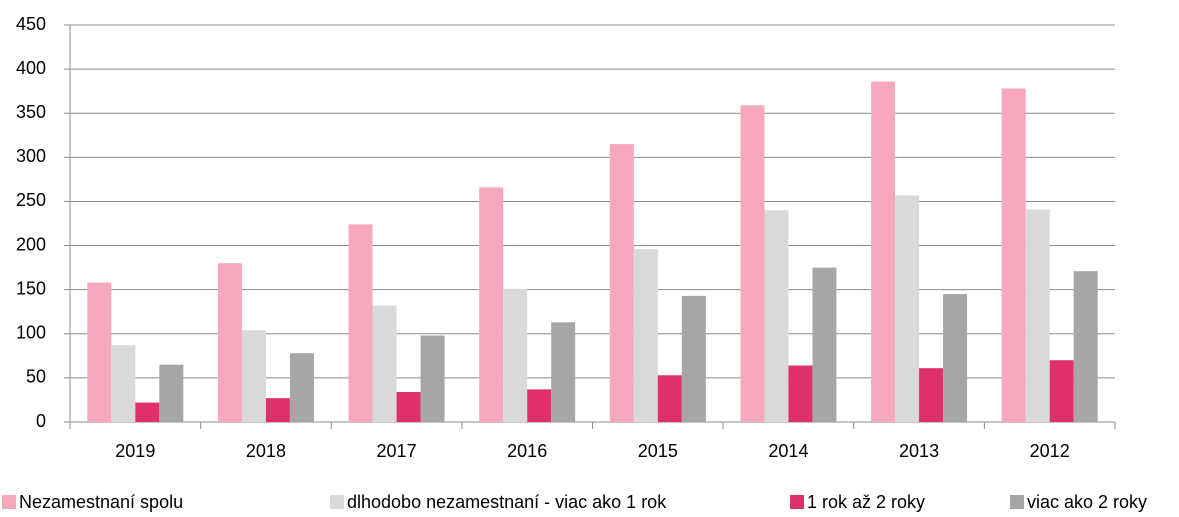  Describe the element at coordinates (788, 451) in the screenshot. I see `x-tick-label: 2014` at that location.